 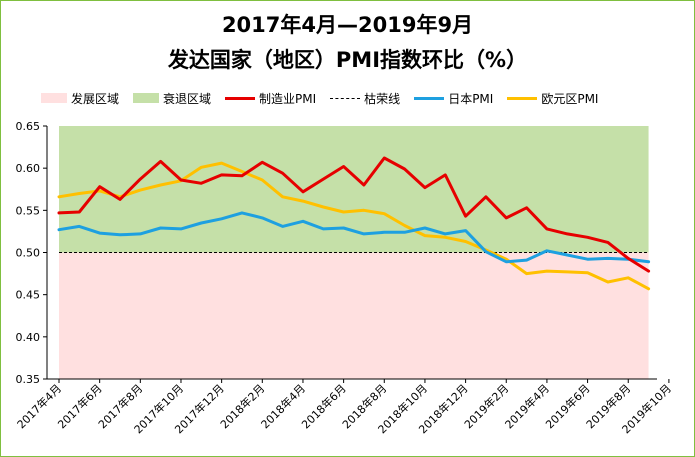 What do you see at coordinates (382, 98) in the screenshot?
I see `legend-label-threshold: 枯荣线` at bounding box center [382, 98].